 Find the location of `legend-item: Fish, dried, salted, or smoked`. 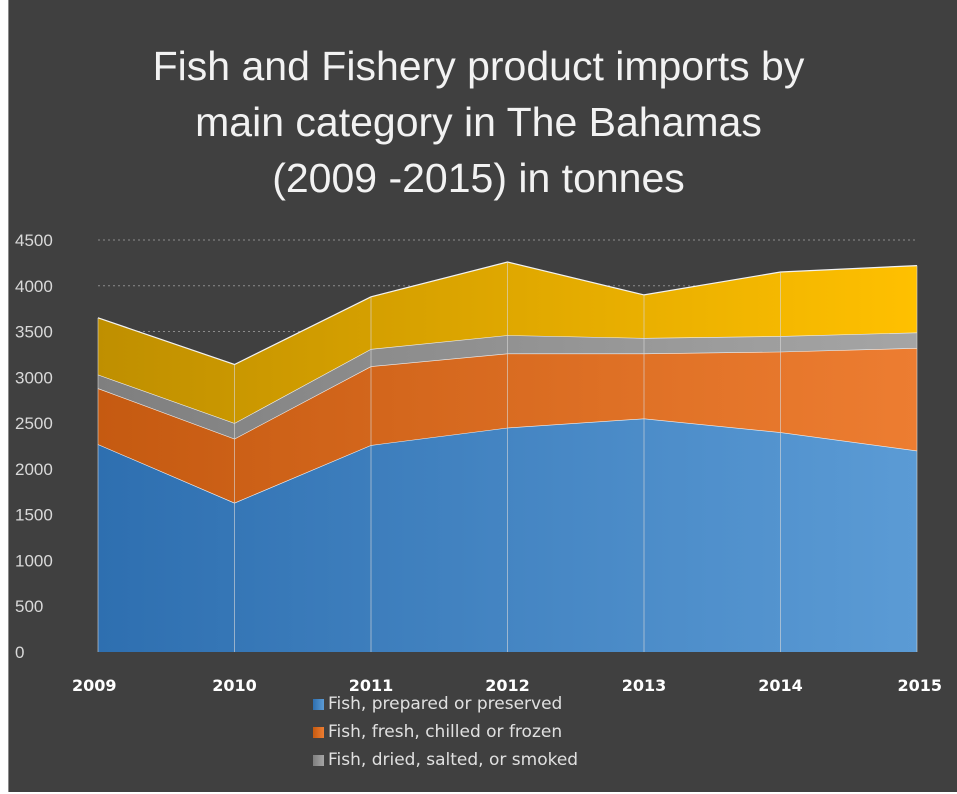

legend-item: Fish, dried, salted, or smoked is located at coordinates (445, 760).